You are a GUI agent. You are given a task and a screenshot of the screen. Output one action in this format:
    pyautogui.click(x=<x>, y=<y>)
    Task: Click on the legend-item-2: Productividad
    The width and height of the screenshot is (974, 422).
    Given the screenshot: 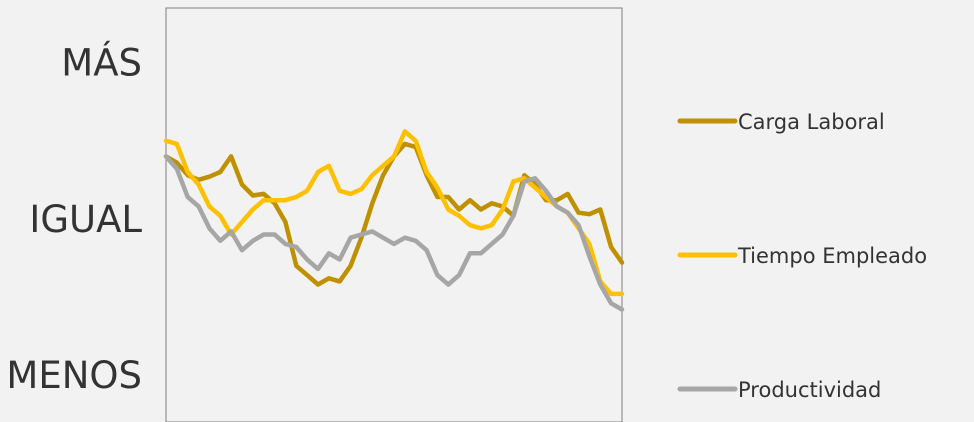 What is the action you would take?
    pyautogui.click(x=779, y=390)
    